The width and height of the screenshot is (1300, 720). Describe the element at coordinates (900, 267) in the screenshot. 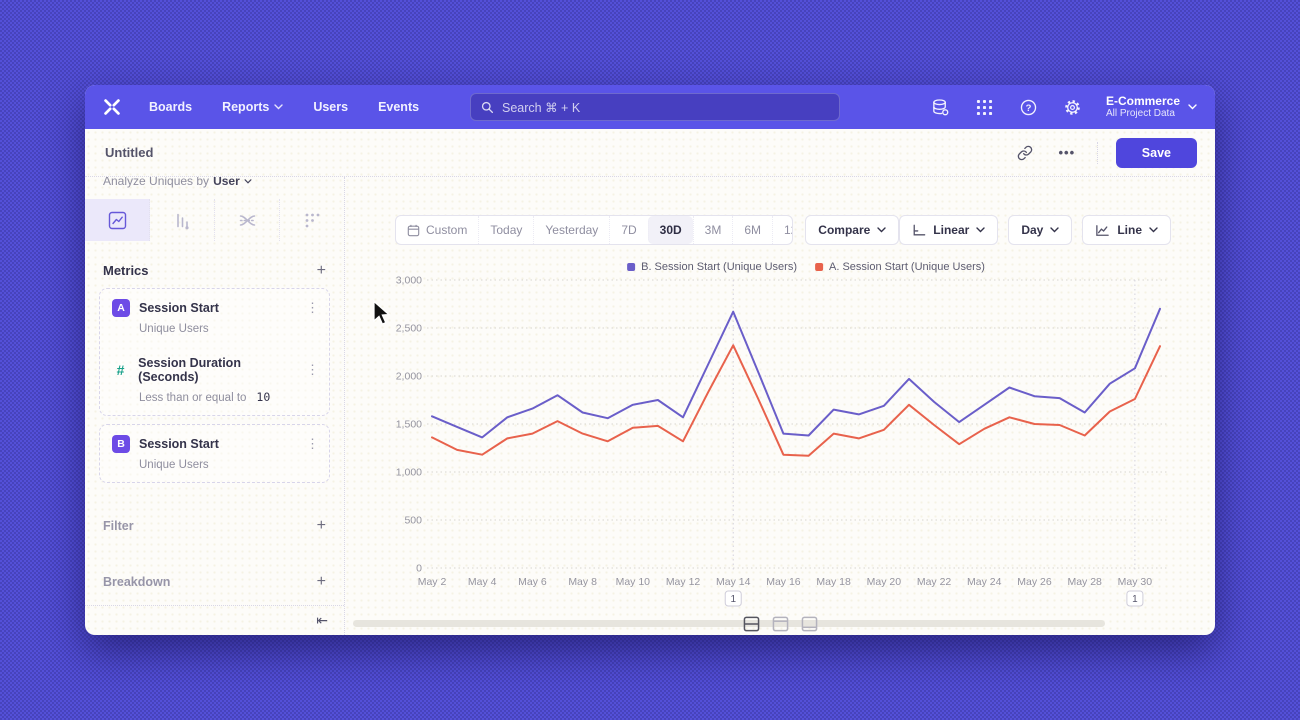

I see `legend-item: A. Session Start (Unique Users)` at that location.